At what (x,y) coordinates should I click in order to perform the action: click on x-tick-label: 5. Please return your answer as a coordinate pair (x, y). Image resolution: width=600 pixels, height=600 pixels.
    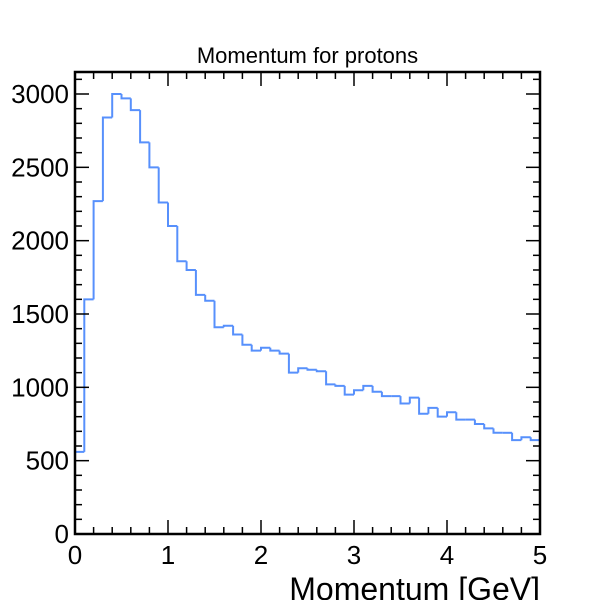
    Looking at the image, I should click on (540, 555).